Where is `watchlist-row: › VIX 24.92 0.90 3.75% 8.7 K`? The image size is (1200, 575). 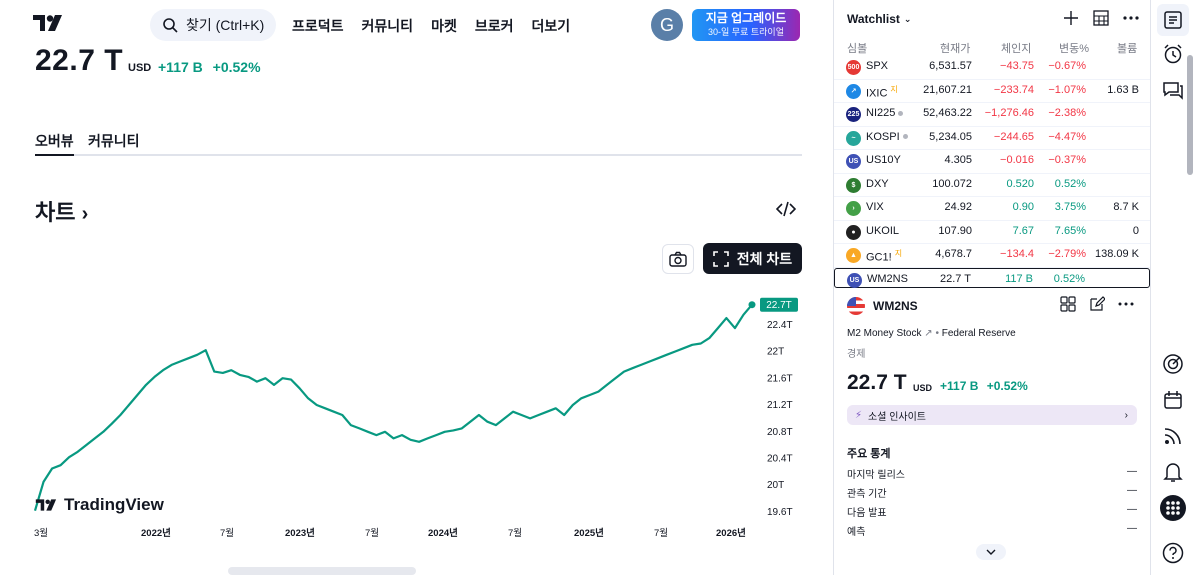 watchlist-row: › VIX 24.92 0.90 3.75% 8.7 K is located at coordinates (992, 209).